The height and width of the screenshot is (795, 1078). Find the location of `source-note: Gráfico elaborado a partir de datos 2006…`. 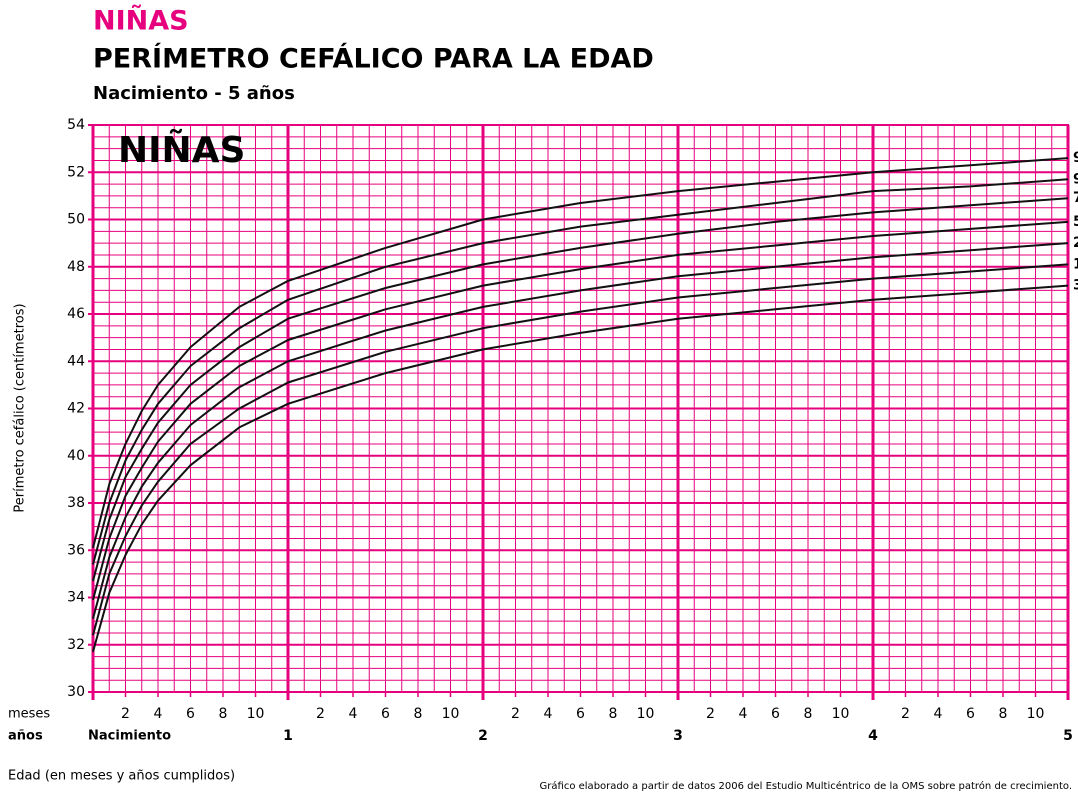

source-note: Gráfico elaborado a partir de datos 2006… is located at coordinates (806, 786).